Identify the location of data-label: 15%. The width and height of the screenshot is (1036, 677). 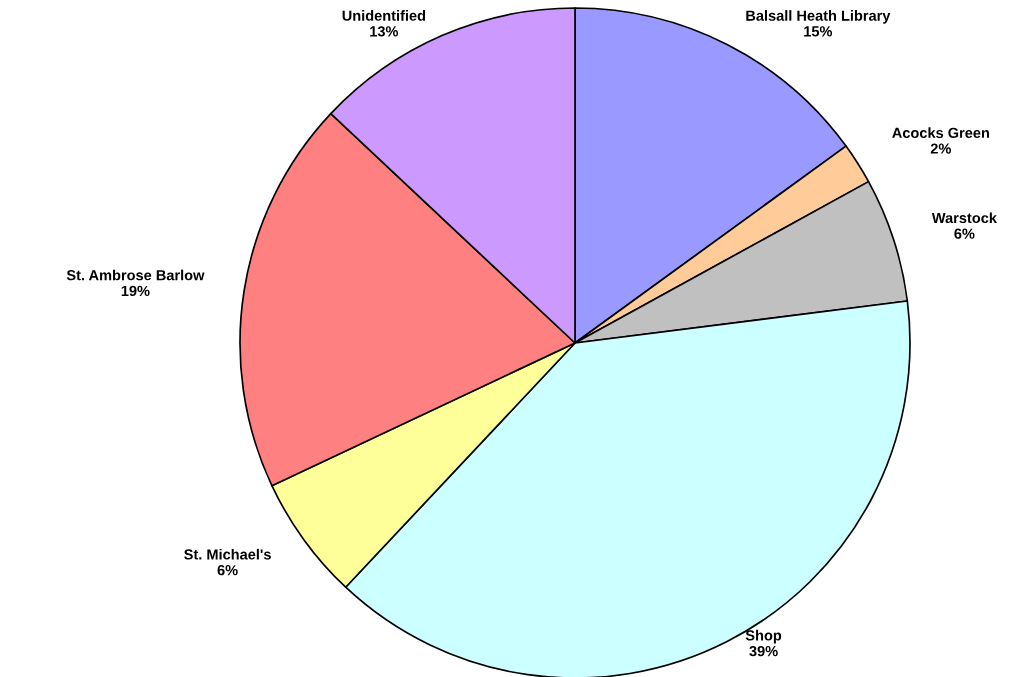
(818, 31).